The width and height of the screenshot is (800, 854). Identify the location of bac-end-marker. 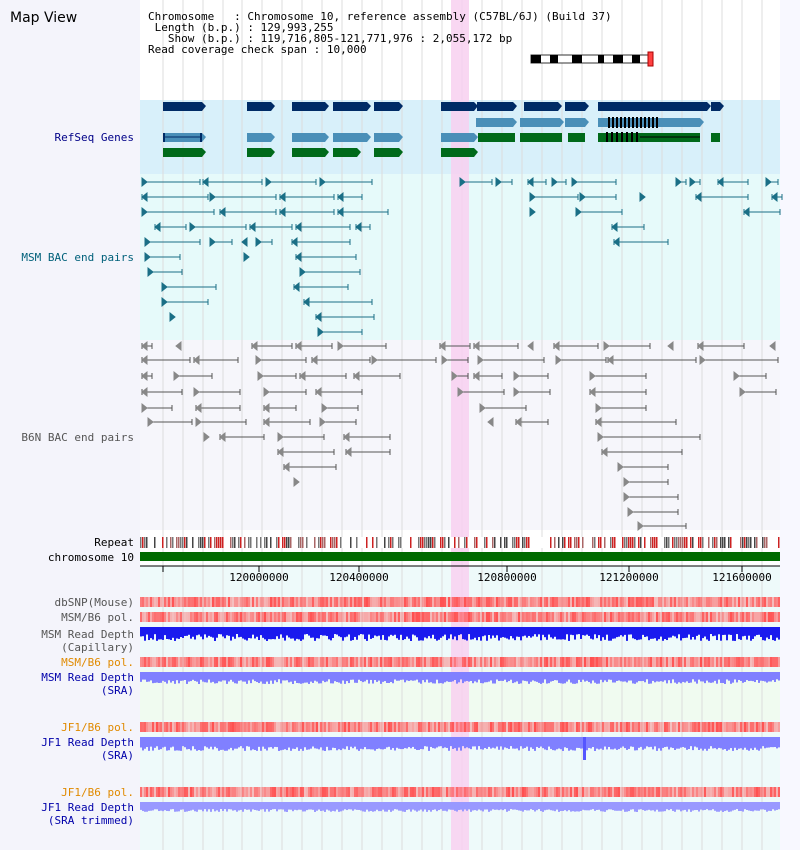
(144, 212).